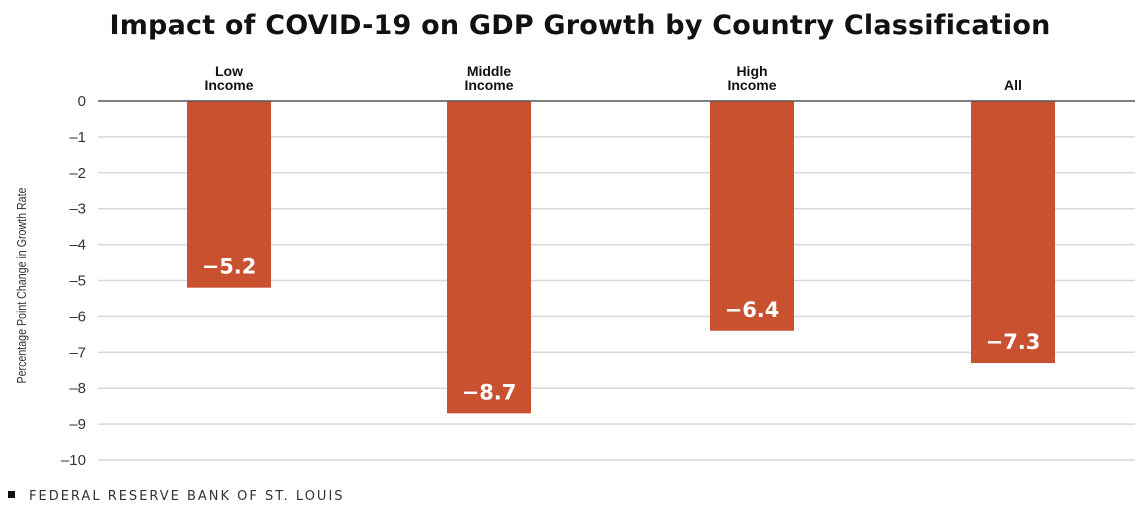  Describe the element at coordinates (187, 496) in the screenshot. I see `source-text: FEDERAL RESERVE BANK OF ST. LOUIS` at that location.